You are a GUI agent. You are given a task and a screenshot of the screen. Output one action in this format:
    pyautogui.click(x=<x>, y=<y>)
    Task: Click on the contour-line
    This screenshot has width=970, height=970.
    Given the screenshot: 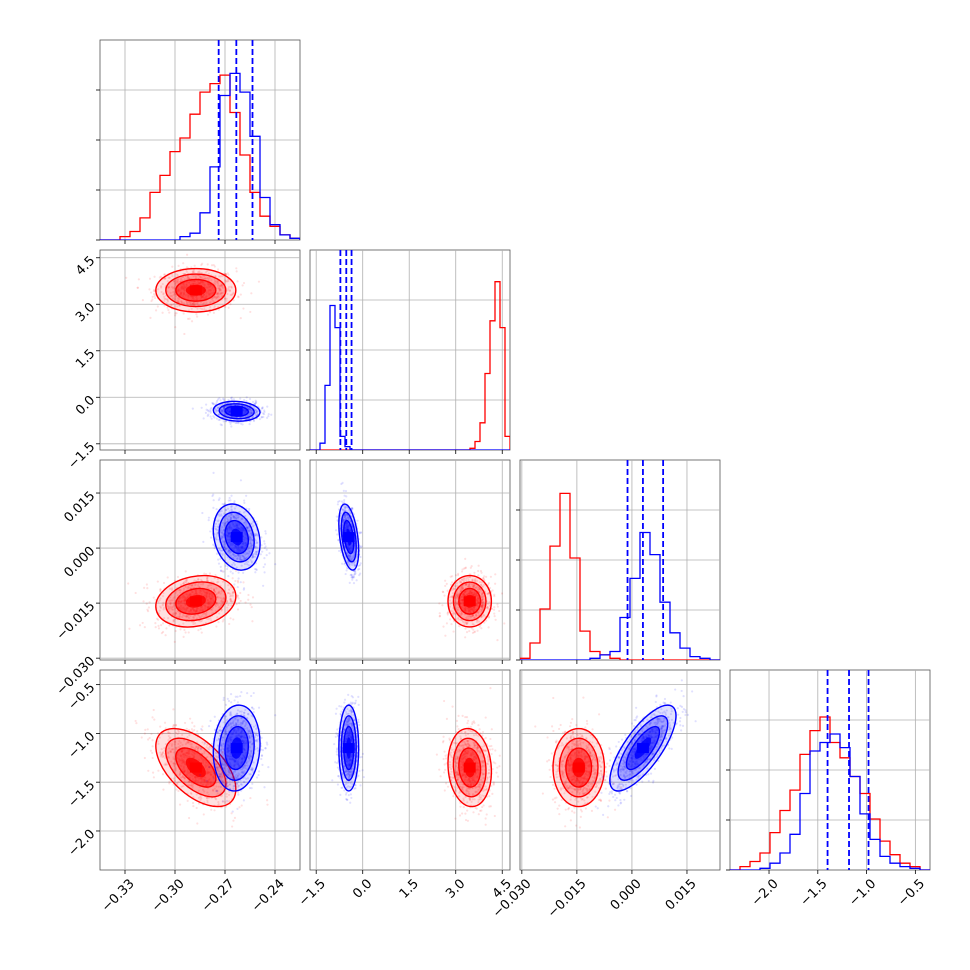 What is the action you would take?
    pyautogui.click(x=236, y=537)
    